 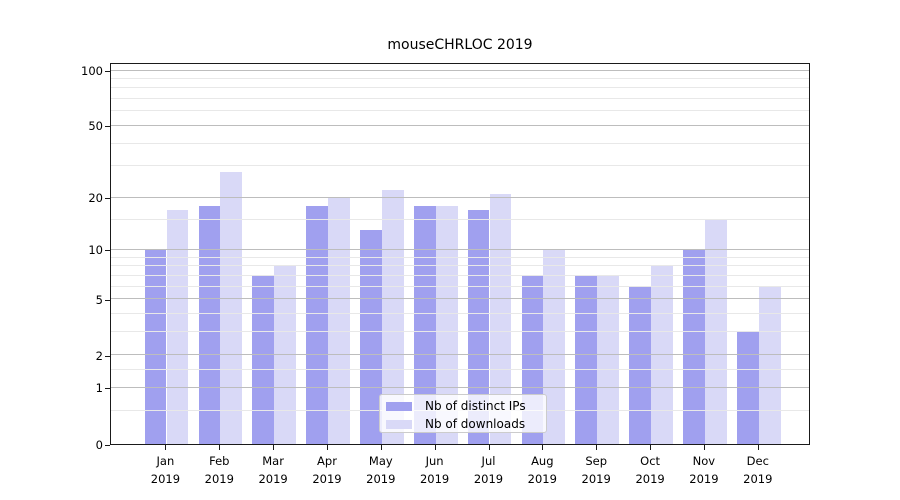 What do you see at coordinates (263, 359) in the screenshot?
I see `bar-distinct-ips-mar` at bounding box center [263, 359].